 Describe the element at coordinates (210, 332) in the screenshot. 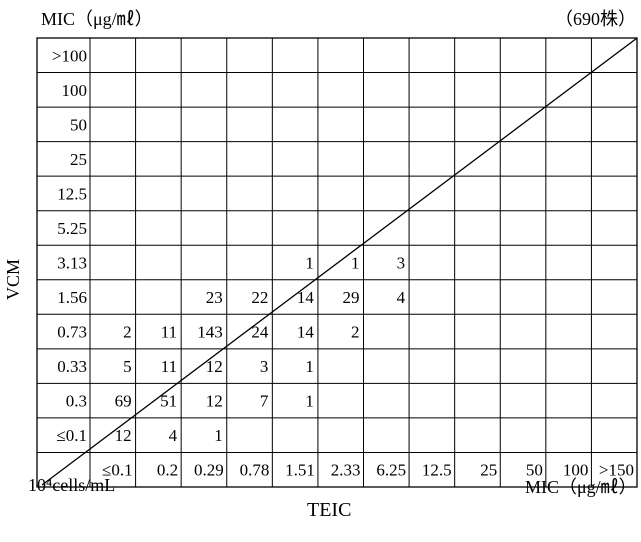

I see `cell-count: 143` at that location.